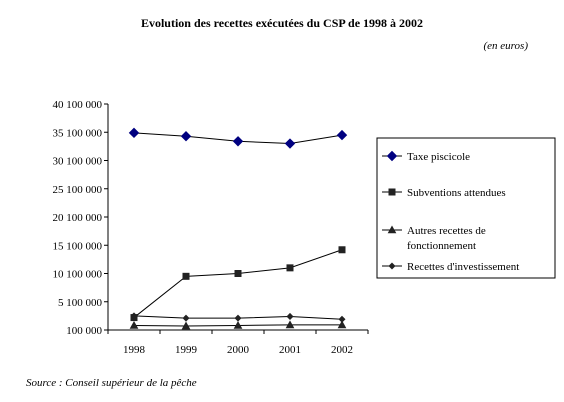 The width and height of the screenshot is (564, 402). I want to click on x-tick-label: 1998, so click(134, 350).